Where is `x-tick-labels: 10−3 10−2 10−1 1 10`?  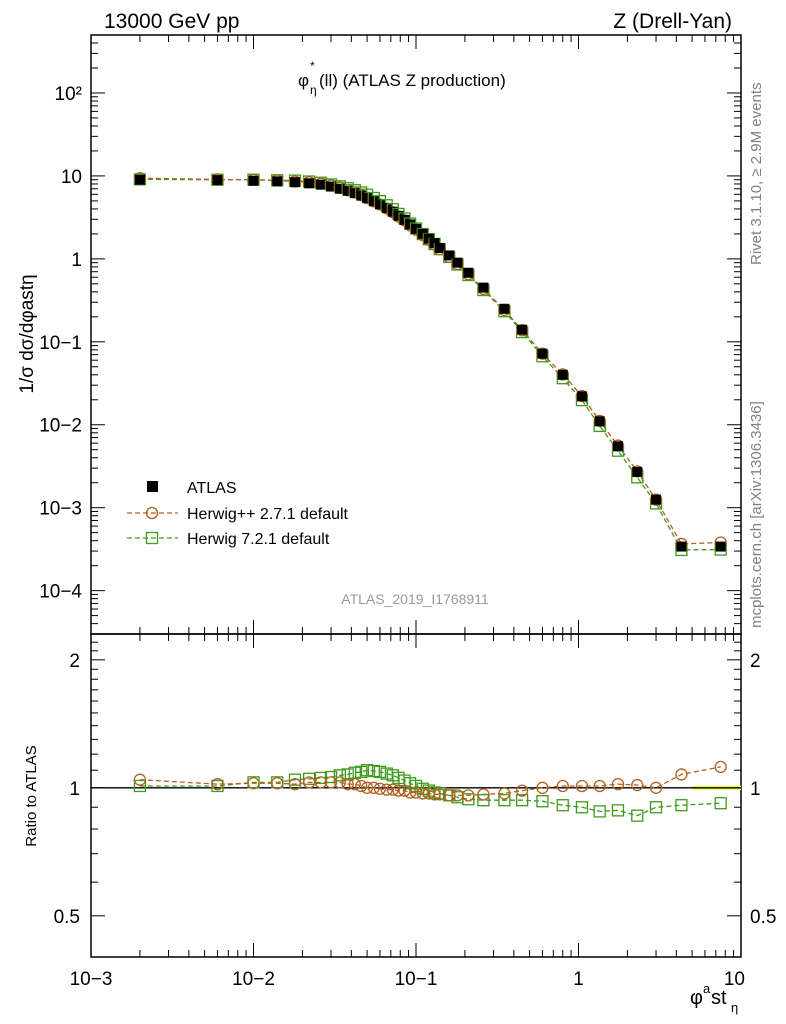
x-tick-labels: 10−3 10−2 10−1 1 10 is located at coordinates (407, 979).